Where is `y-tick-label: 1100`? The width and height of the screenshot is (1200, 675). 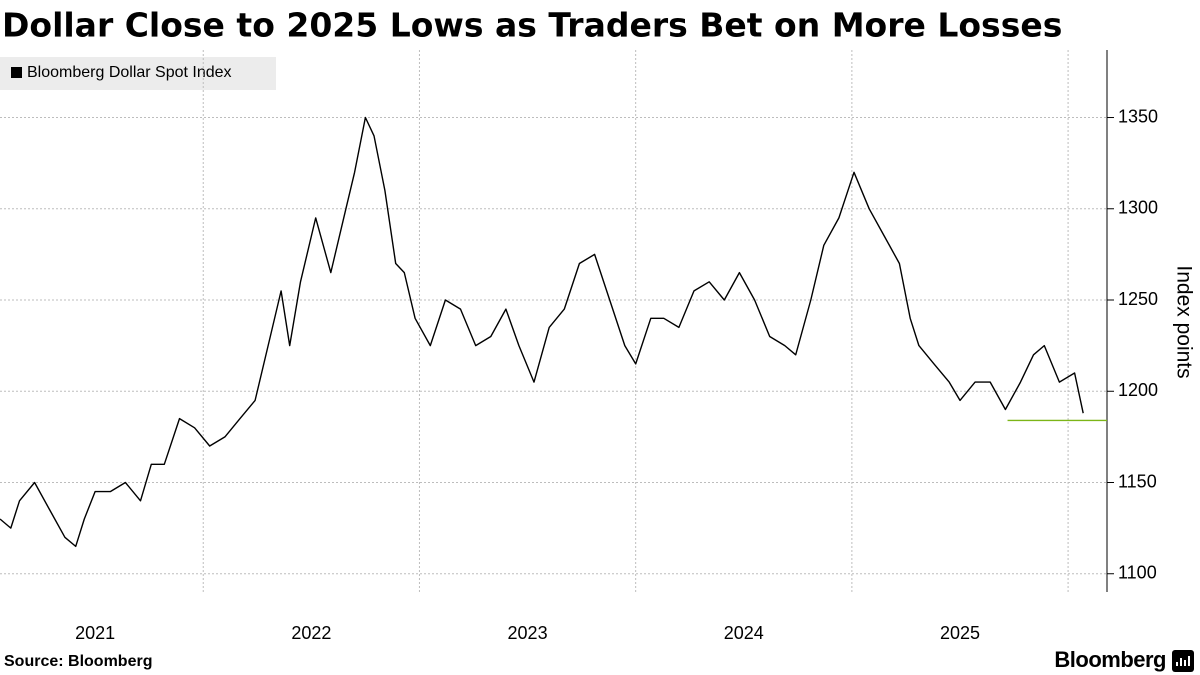 y-tick-label: 1100 is located at coordinates (1137, 573).